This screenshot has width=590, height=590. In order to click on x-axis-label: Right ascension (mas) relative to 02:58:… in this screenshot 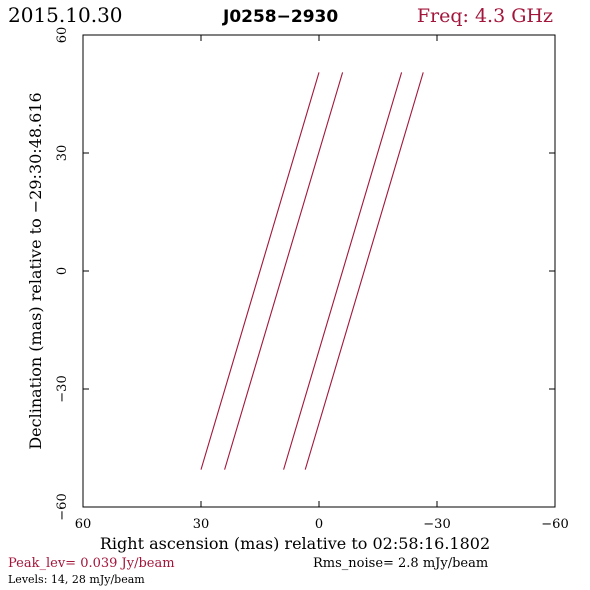, I will do `click(295, 543)`.